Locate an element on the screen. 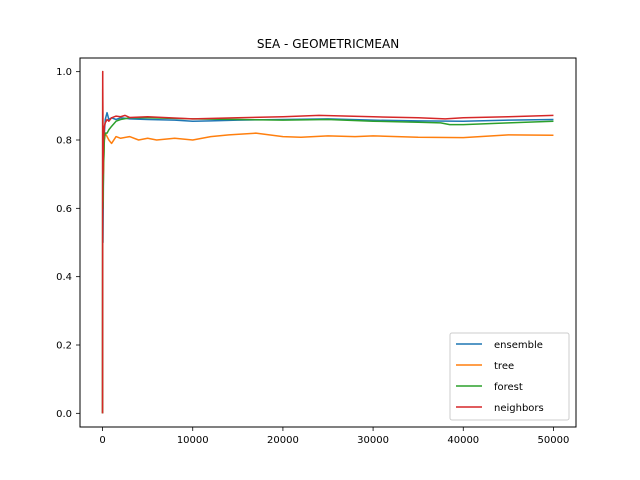 The image size is (640, 480). y-tick-label: 0.8 is located at coordinates (64, 141).